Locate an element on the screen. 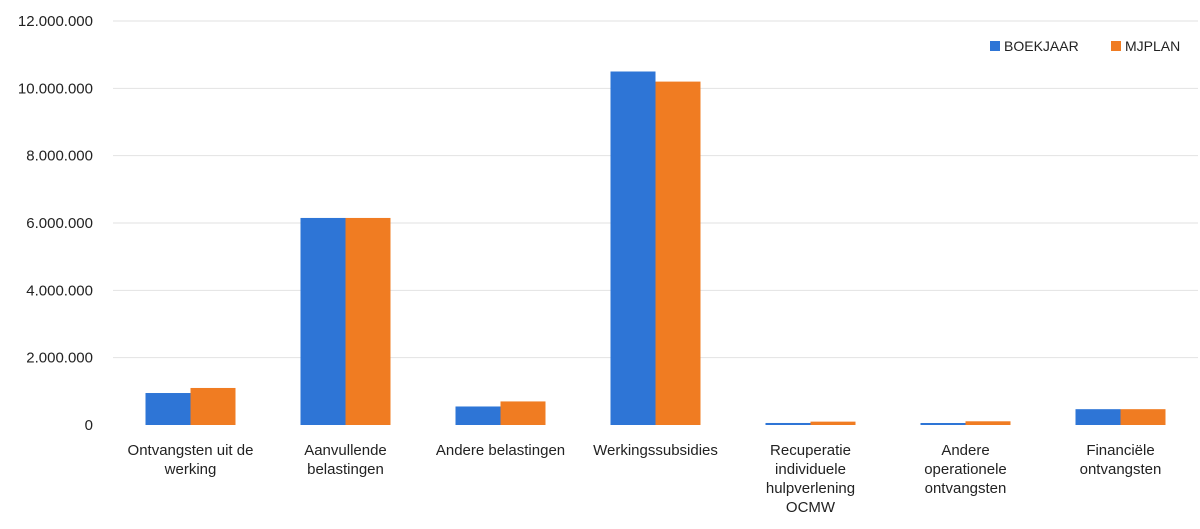 This screenshot has width=1200, height=529. category-label: Aanvullende belastingen is located at coordinates (345, 460).